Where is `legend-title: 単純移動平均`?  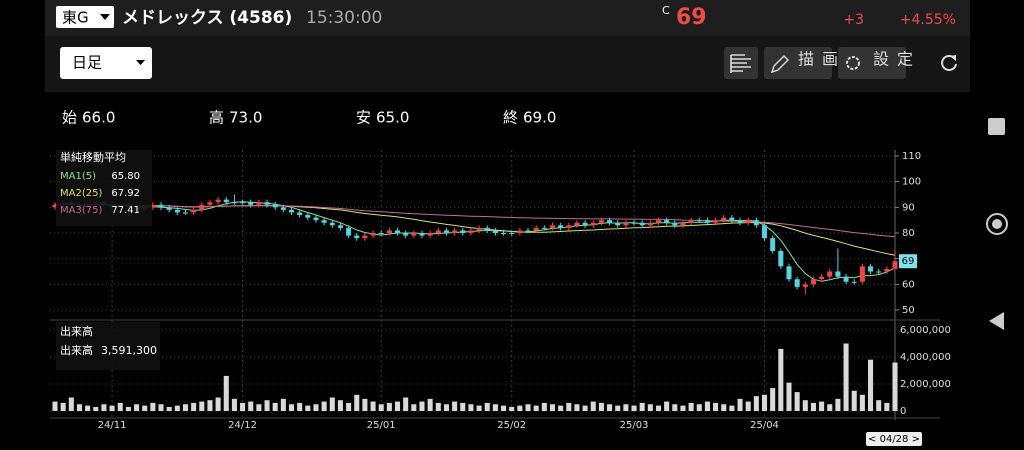 legend-title: 単純移動平均 is located at coordinates (93, 157).